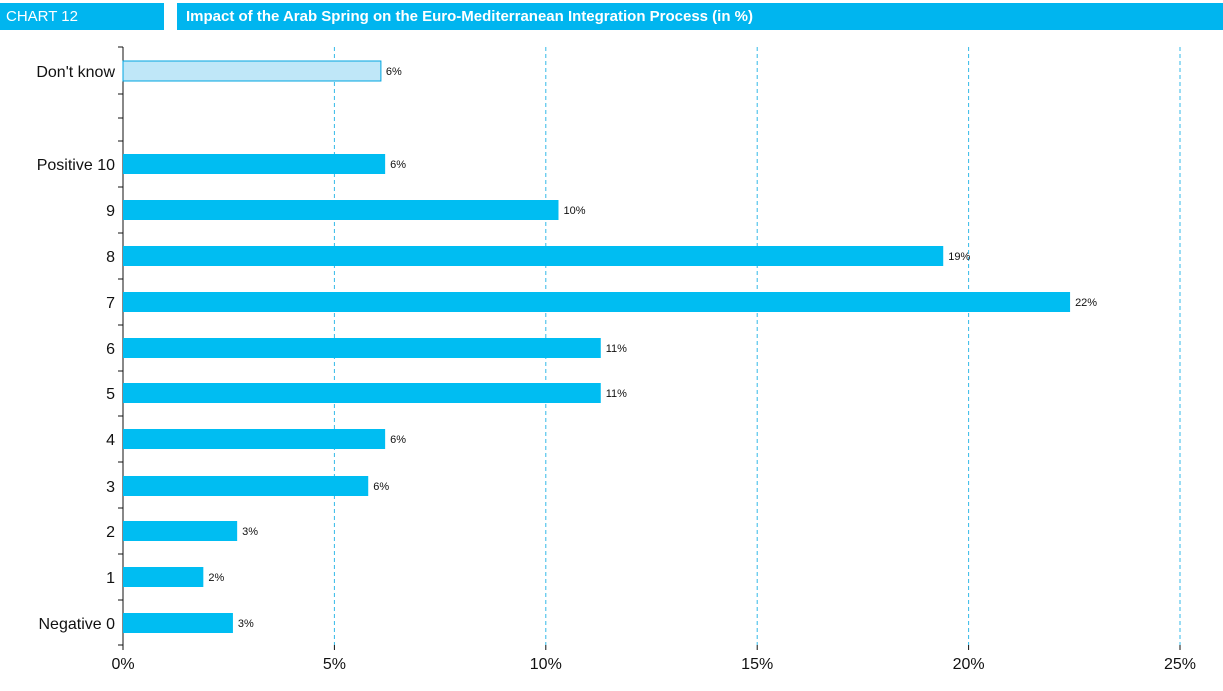  I want to click on chart-number-tag: CHART 12, so click(82, 16).